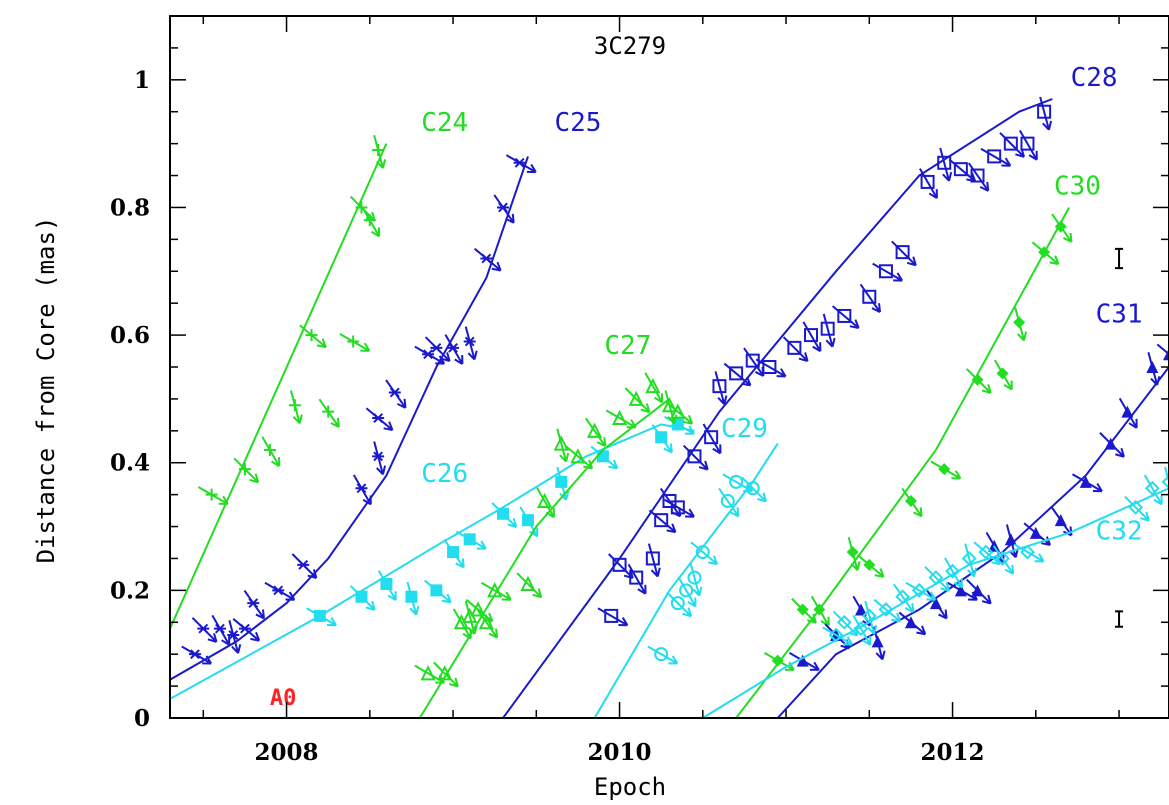 The height and width of the screenshot is (805, 1169). Describe the element at coordinates (142, 718) in the screenshot. I see `y-tick-label: 0` at that location.